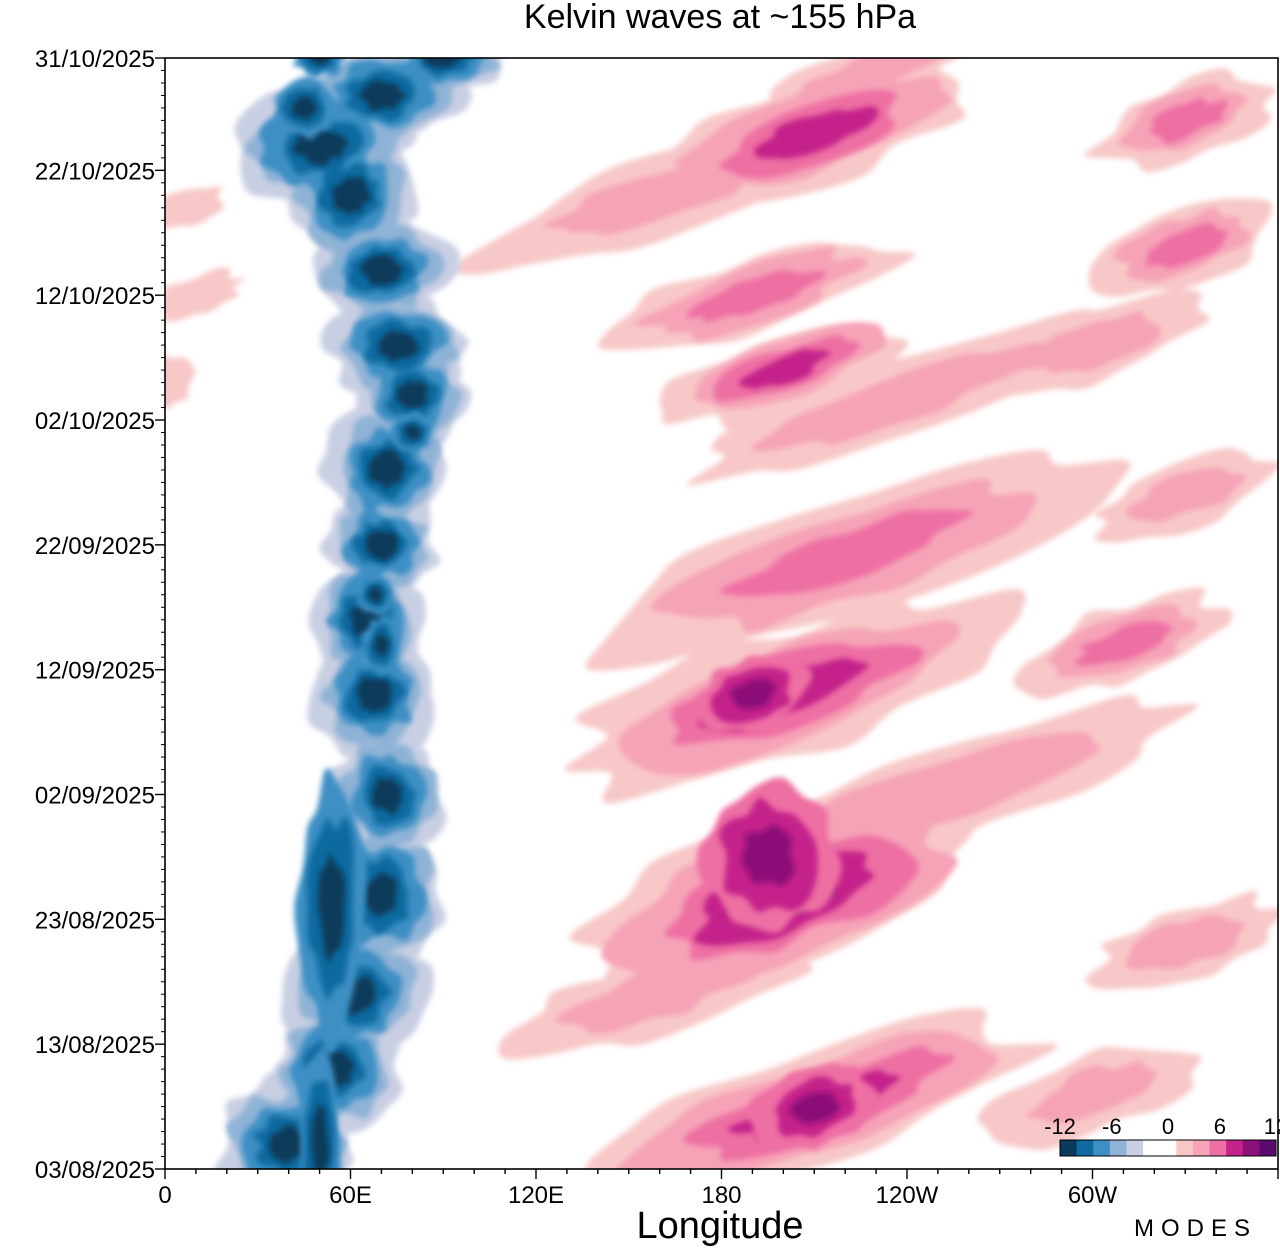 This screenshot has width=1280, height=1249. Describe the element at coordinates (1168, 1126) in the screenshot. I see `colorbar-label: 0` at that location.